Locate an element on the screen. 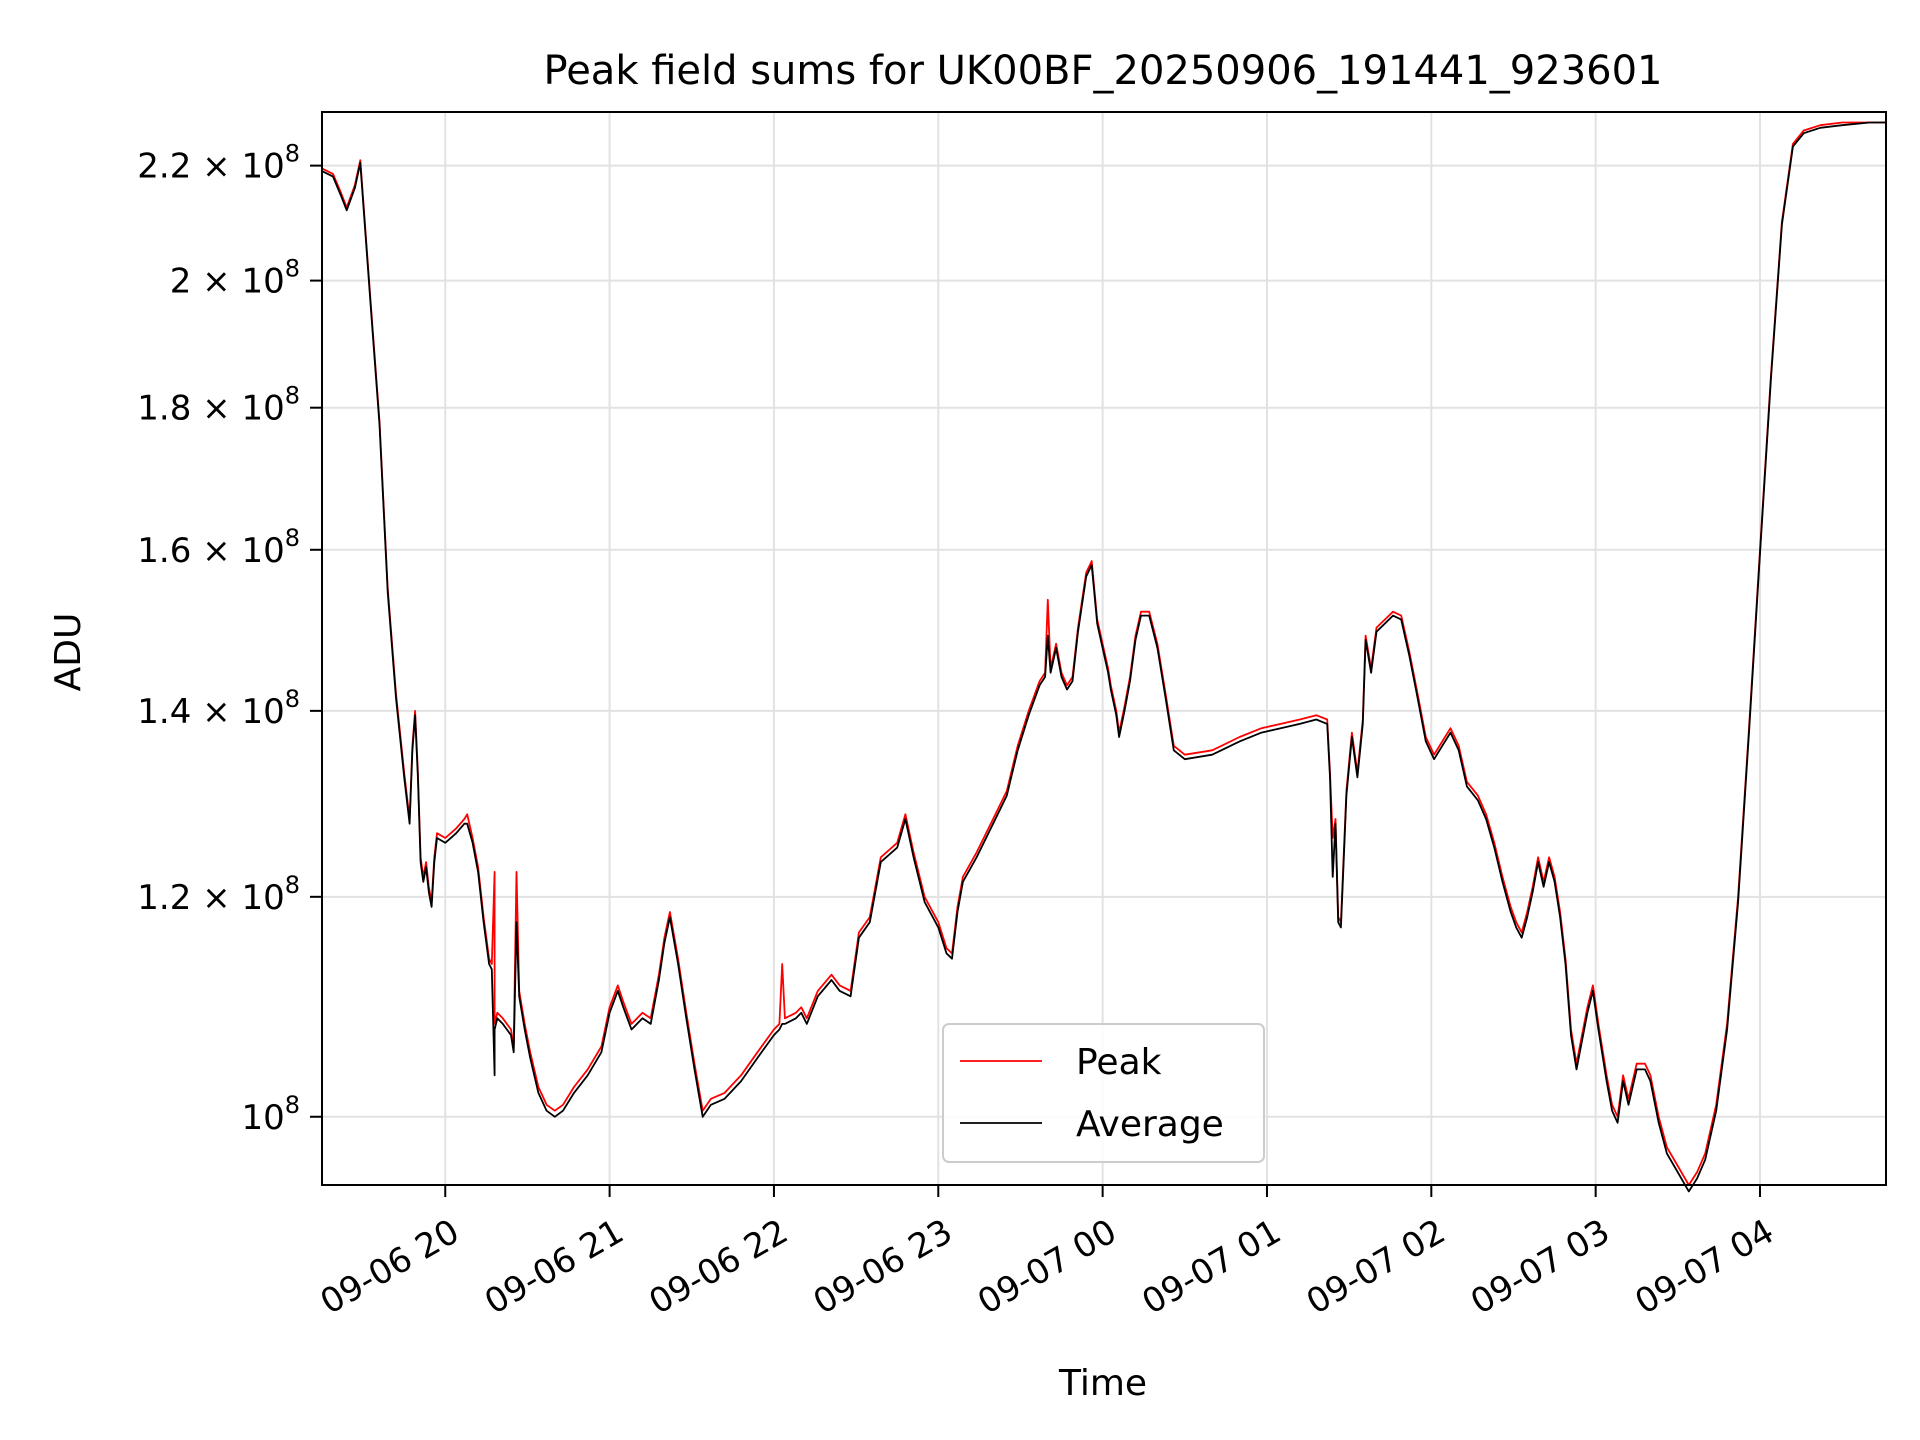 This screenshot has width=1920, height=1440. y-tick-label: 1.8 × 108 is located at coordinates (218, 405).